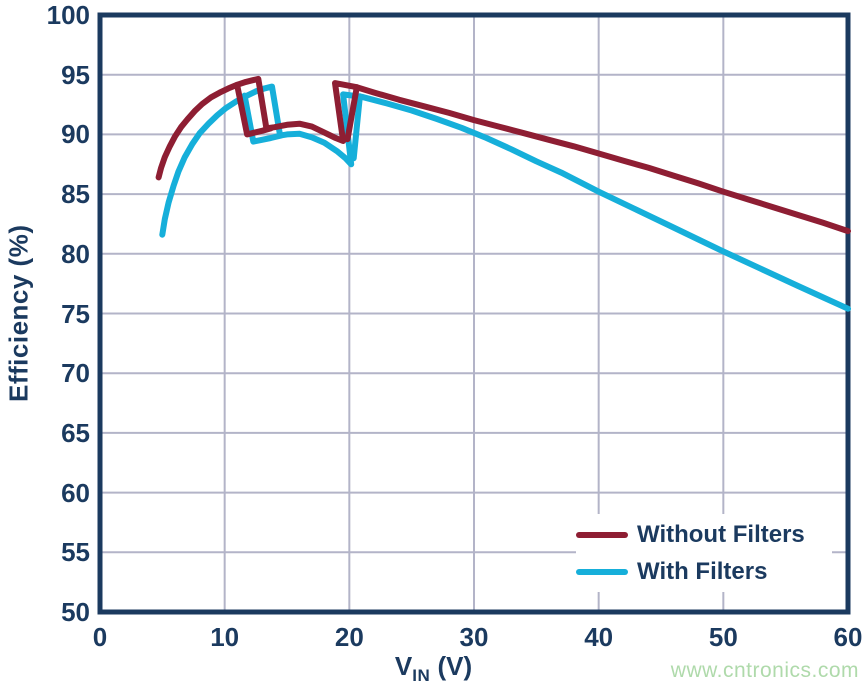 Image resolution: width=867 pixels, height=692 pixels. I want to click on y-tick-label: 100, so click(68, 15).